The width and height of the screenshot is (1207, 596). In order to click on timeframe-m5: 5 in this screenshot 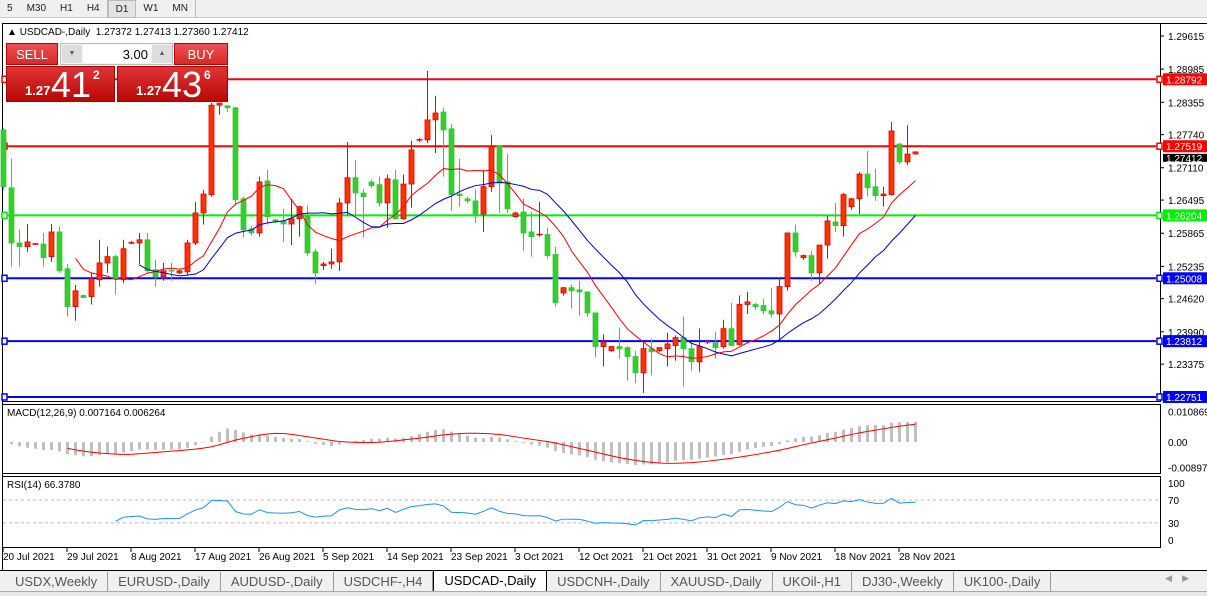, I will do `click(10, 8)`.